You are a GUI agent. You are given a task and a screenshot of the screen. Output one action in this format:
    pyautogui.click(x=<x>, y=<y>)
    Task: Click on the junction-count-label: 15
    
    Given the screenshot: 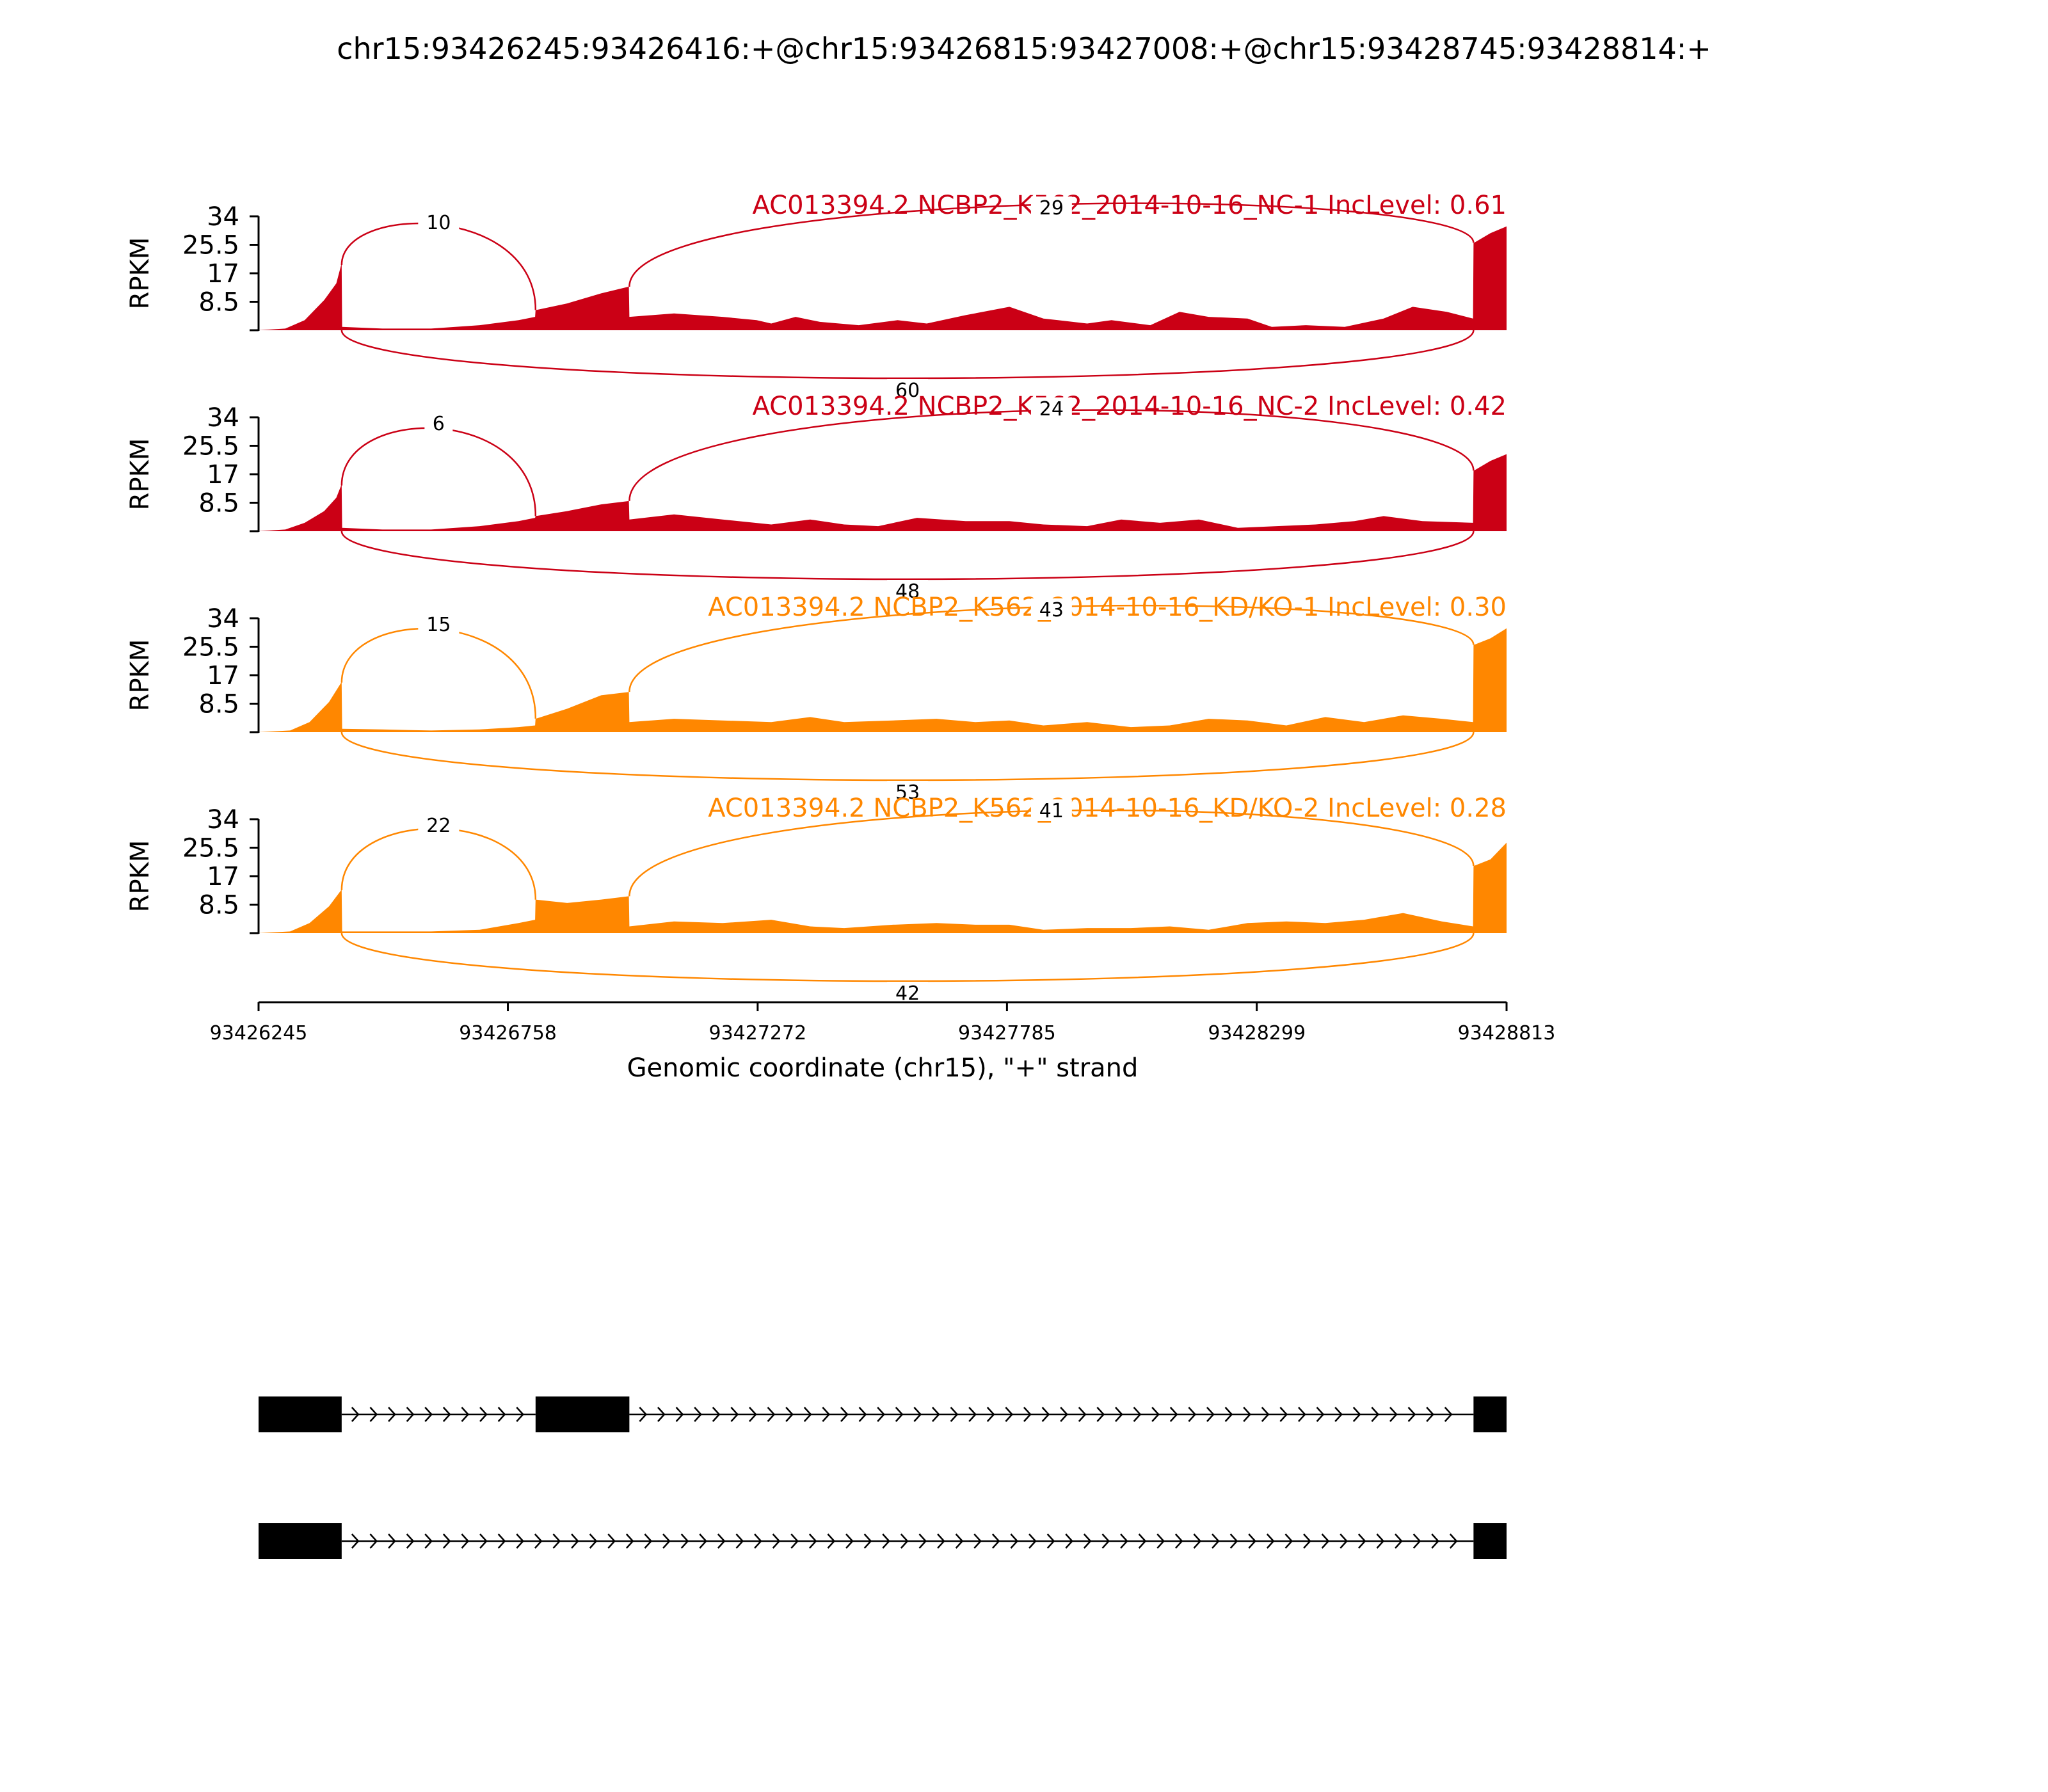 What is the action you would take?
    pyautogui.click(x=438, y=625)
    